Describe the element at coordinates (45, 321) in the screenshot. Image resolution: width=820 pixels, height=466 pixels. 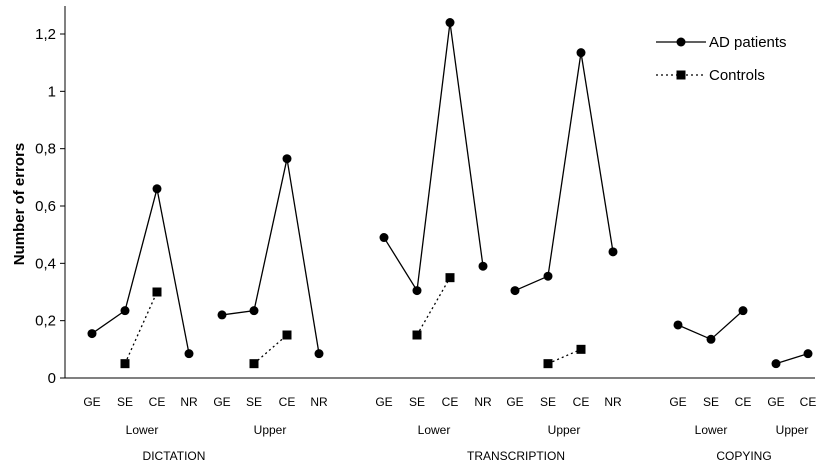
I see `y-tick-label: 0,2` at that location.